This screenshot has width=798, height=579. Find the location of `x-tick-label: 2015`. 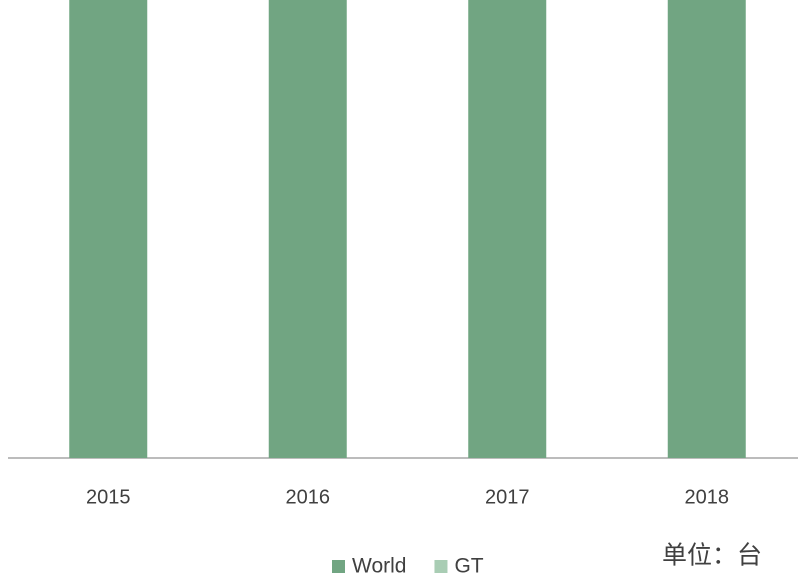

x-tick-label: 2015 is located at coordinates (108, 497).